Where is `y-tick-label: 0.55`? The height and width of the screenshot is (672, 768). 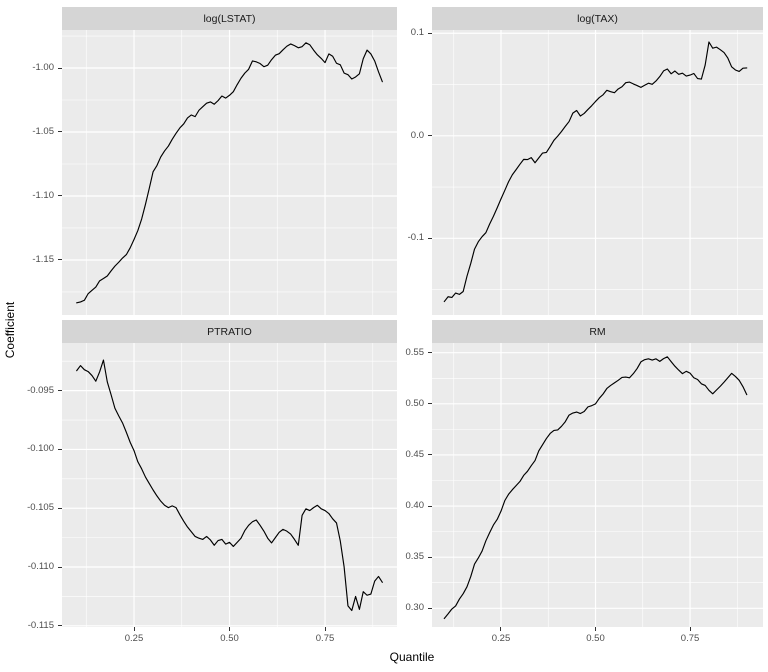
y-tick-label: 0.55 is located at coordinates (415, 352).